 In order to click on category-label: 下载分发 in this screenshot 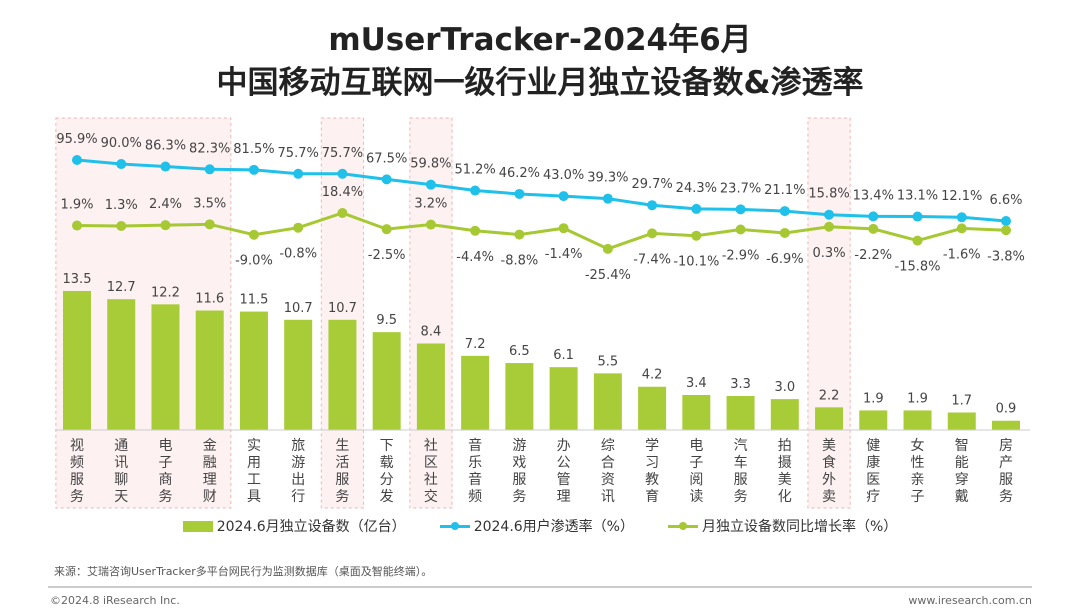, I will do `click(386, 471)`.